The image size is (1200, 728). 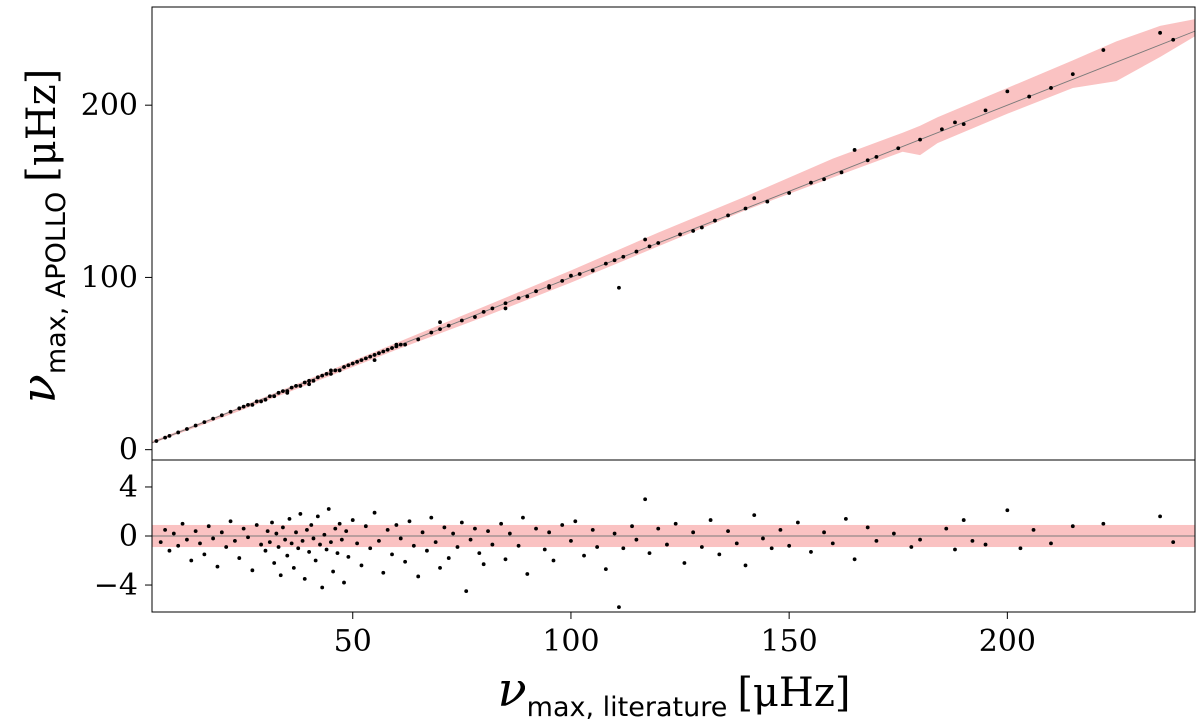 I want to click on y-axis-label-symbol: ν, so click(x=39, y=388).